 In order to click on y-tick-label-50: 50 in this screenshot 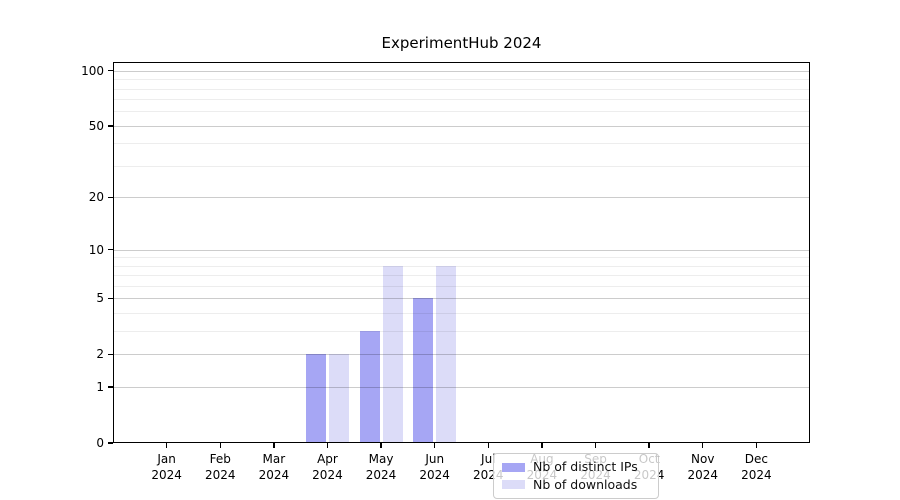, I will do `click(96, 125)`.